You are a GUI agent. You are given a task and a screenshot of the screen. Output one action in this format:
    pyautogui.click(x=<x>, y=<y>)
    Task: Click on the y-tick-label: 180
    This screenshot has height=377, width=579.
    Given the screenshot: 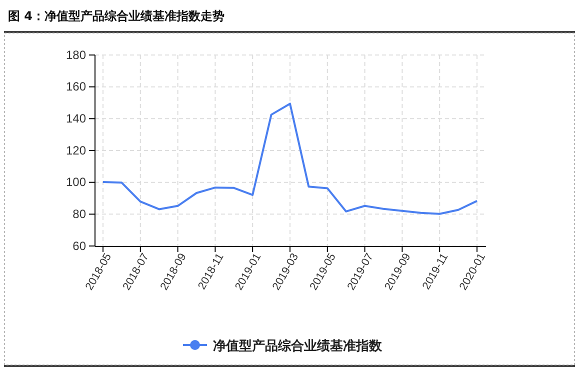 What is the action you would take?
    pyautogui.click(x=76, y=55)
    